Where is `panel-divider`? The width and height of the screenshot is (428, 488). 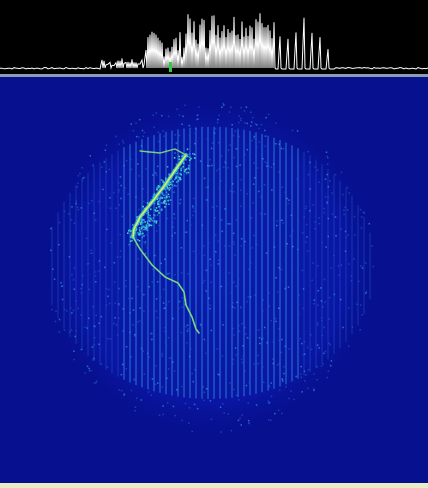 panel-divider is located at coordinates (214, 75).